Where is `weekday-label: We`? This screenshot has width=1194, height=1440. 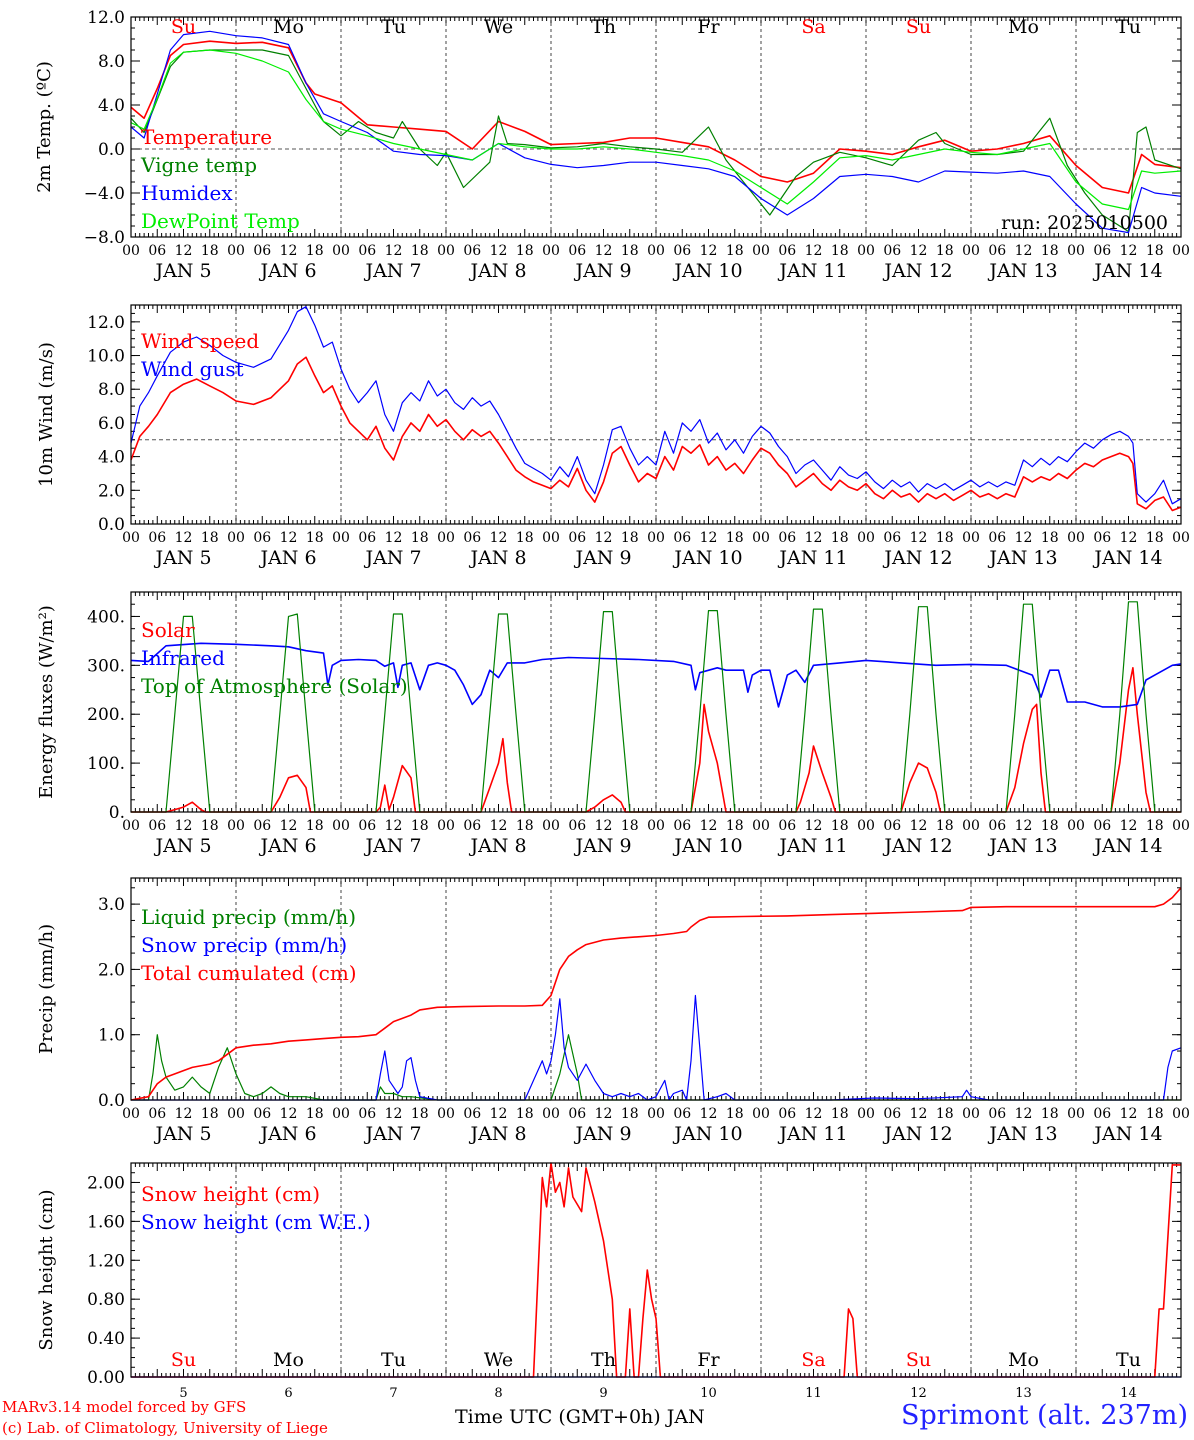 weekday-label: We is located at coordinates (498, 1360).